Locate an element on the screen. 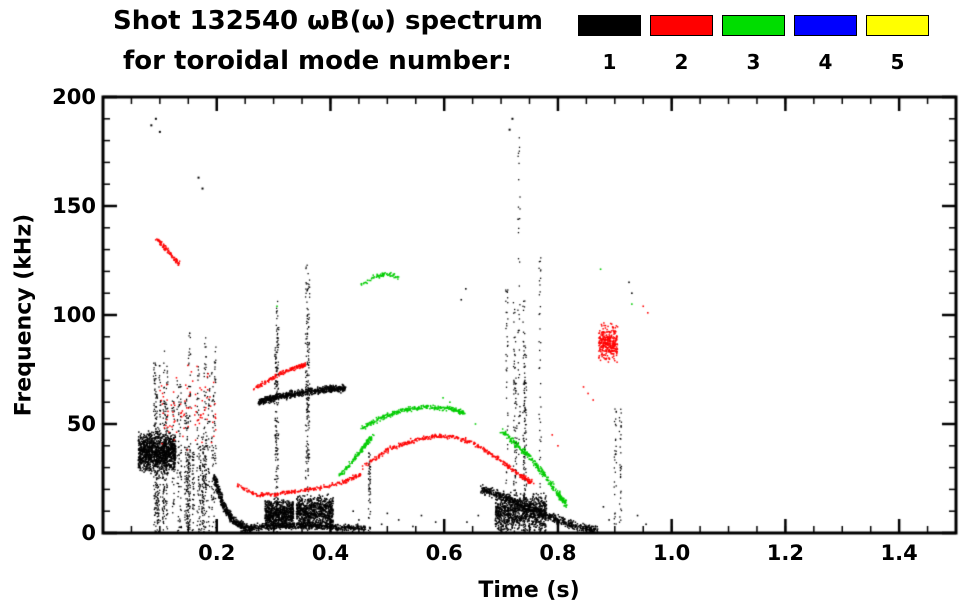  y-tick-label: 0 is located at coordinates (88, 533).